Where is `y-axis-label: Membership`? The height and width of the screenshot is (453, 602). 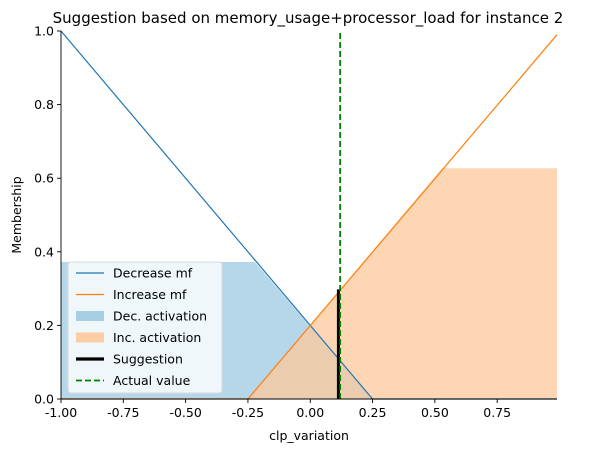 y-axis-label: Membership is located at coordinates (16, 214).